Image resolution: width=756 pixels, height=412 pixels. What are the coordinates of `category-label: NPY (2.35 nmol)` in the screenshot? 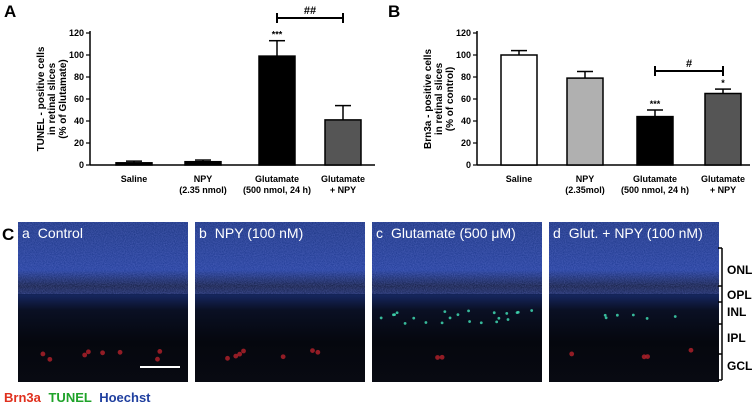 It's located at (203, 184).